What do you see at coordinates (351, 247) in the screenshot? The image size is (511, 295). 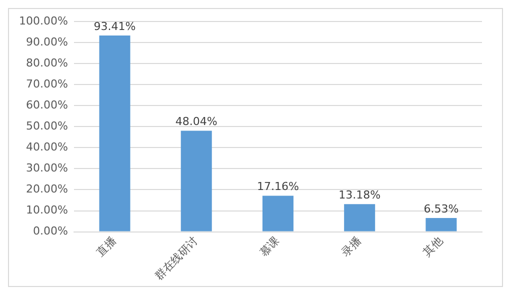 I see `x-tick-label: 录播` at bounding box center [351, 247].